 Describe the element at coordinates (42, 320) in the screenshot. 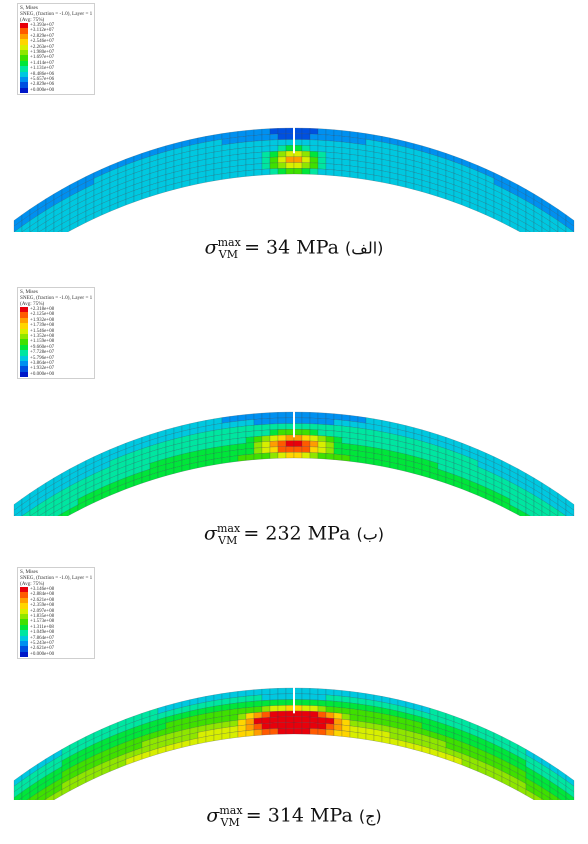

I see `legend-value: +1.932e+08` at that location.